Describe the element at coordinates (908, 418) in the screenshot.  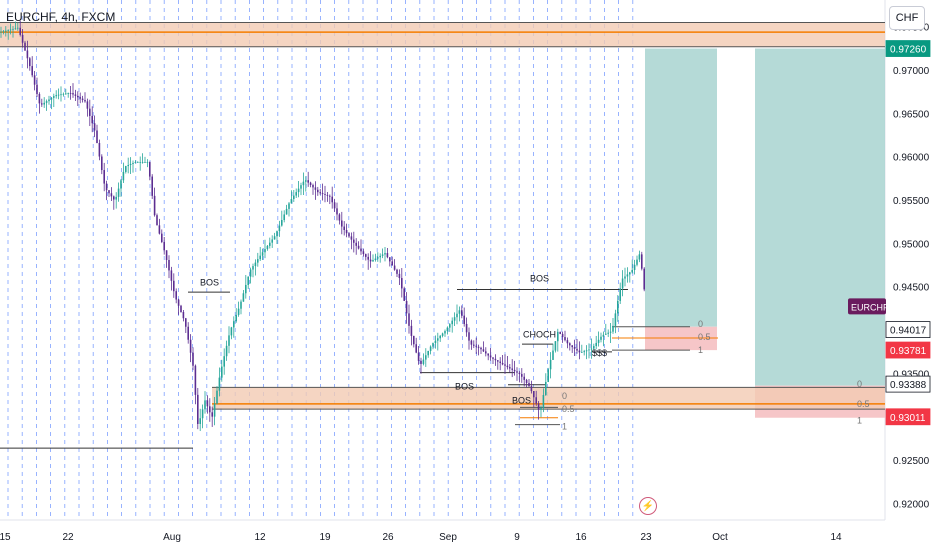
I see `price-badge-label: 0.93011` at that location.